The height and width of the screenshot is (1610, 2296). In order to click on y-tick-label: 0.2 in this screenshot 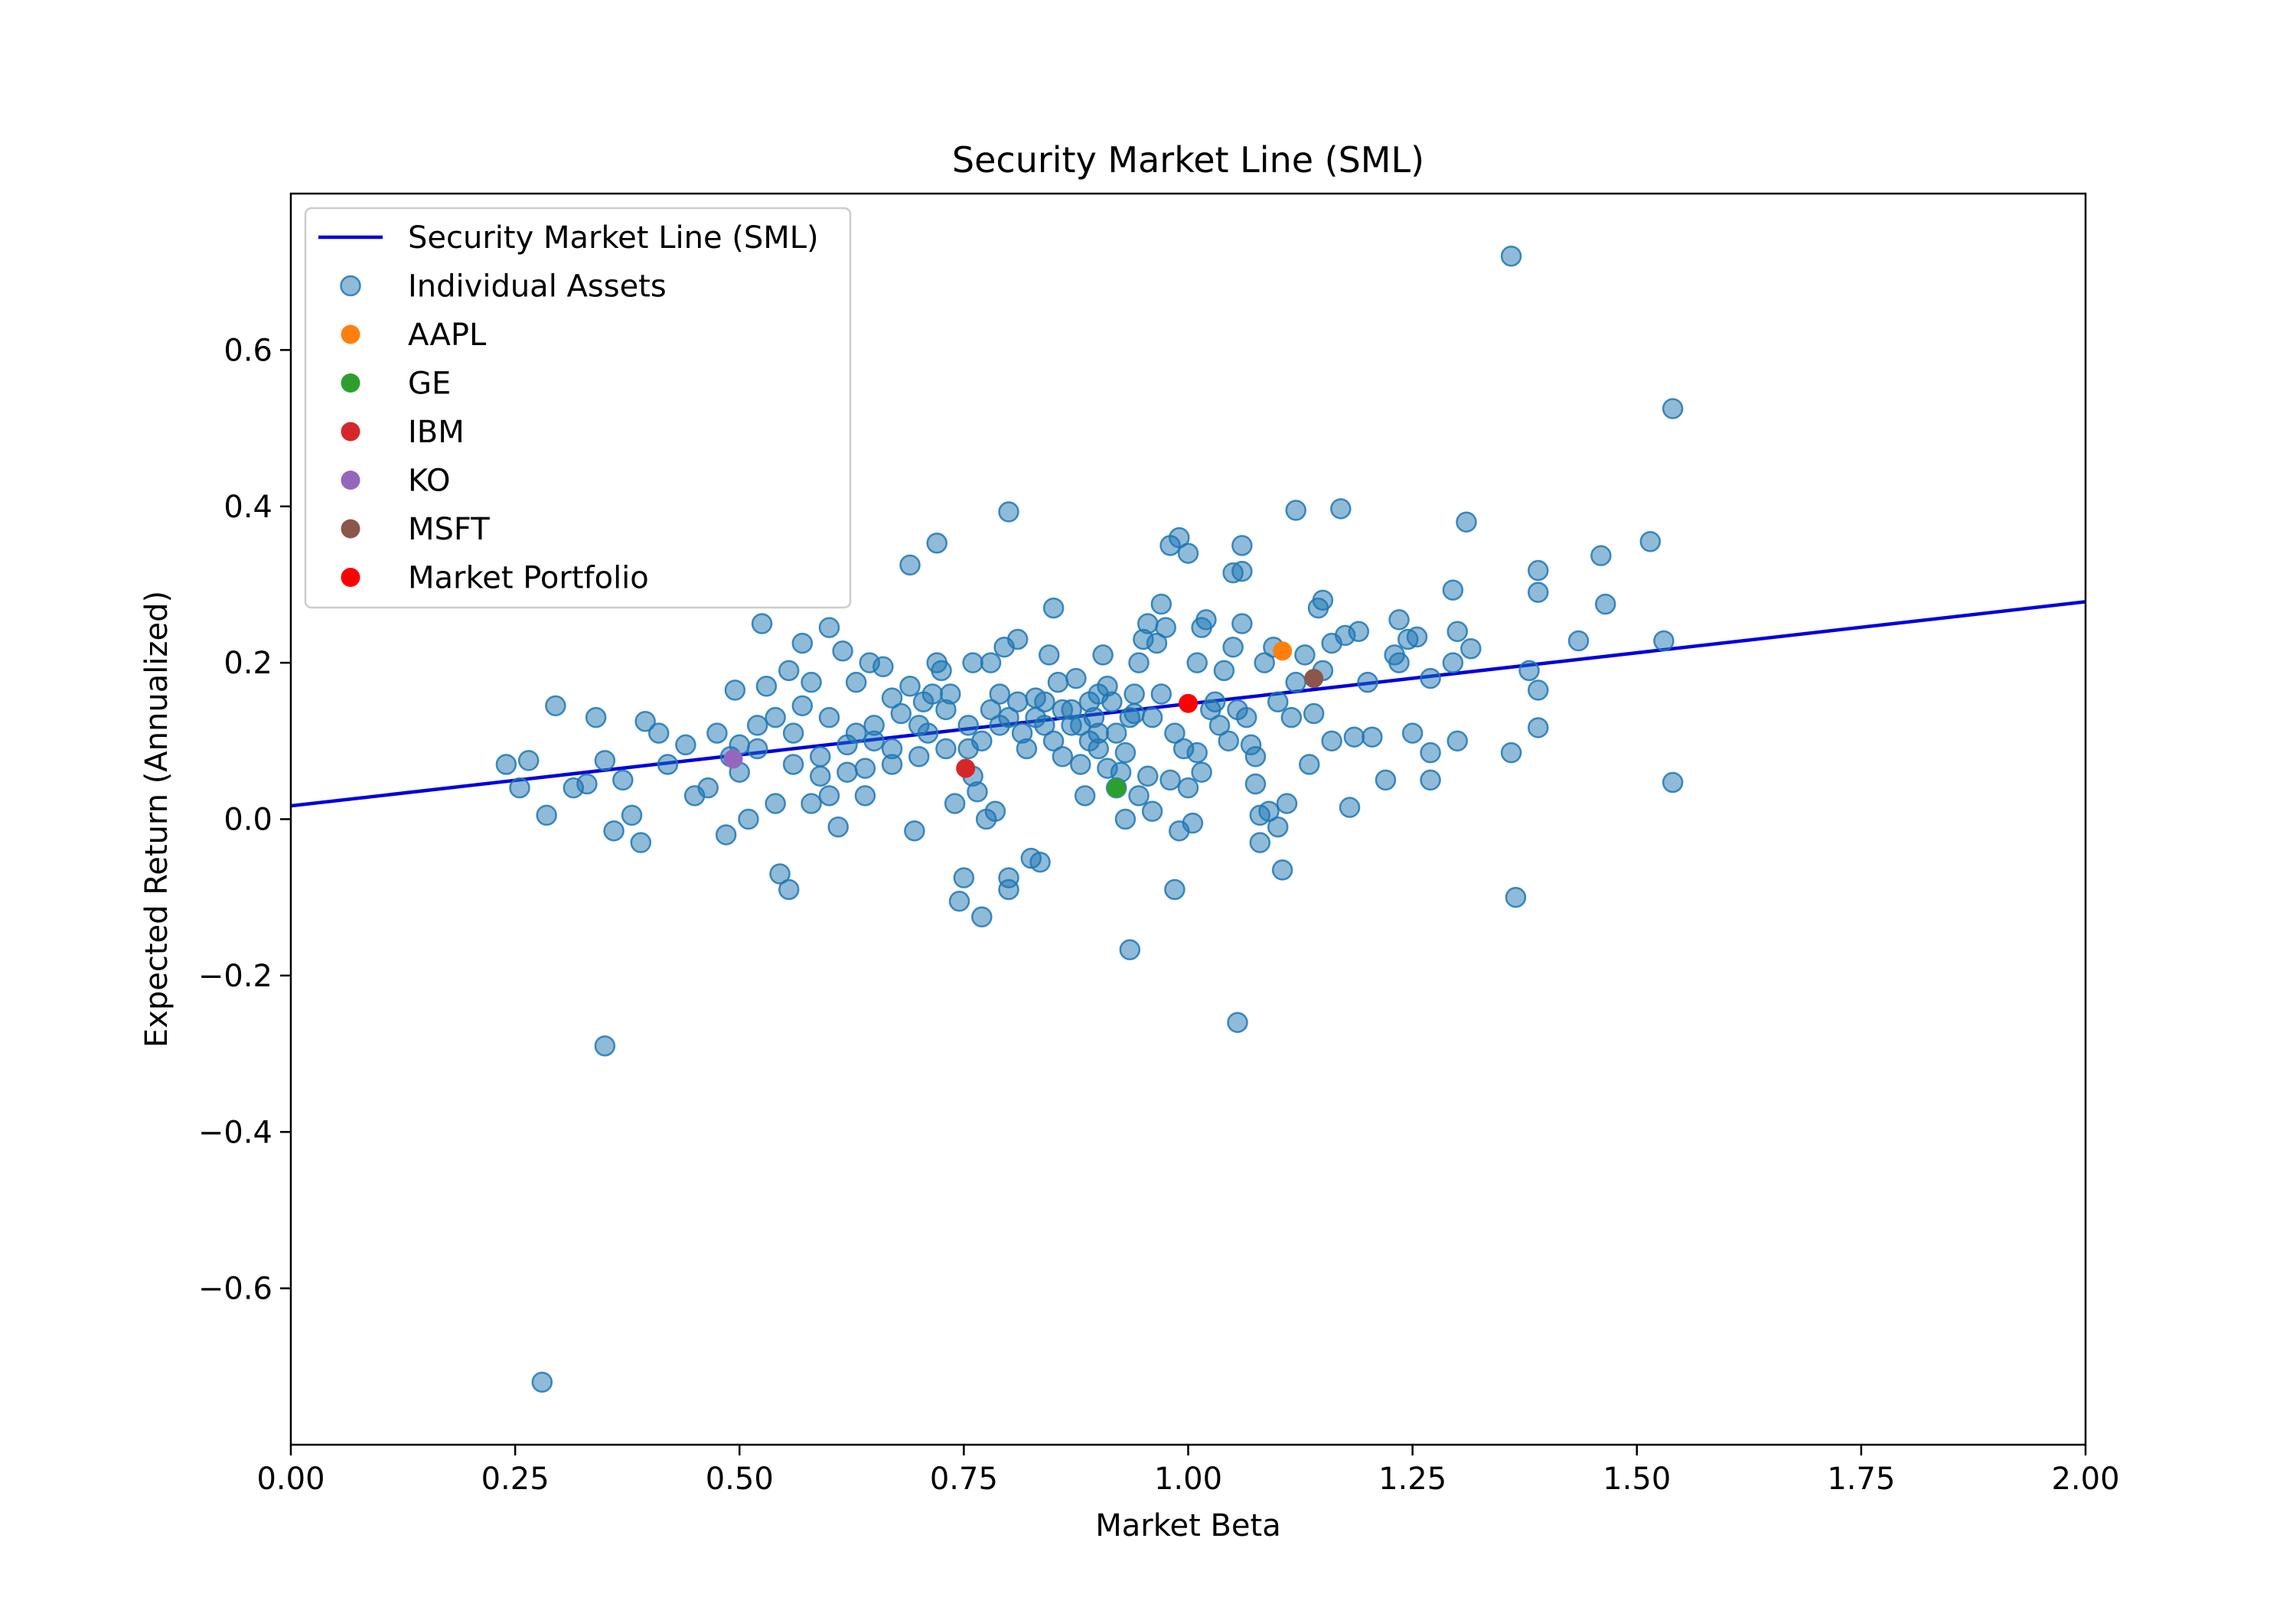, I will do `click(247, 663)`.